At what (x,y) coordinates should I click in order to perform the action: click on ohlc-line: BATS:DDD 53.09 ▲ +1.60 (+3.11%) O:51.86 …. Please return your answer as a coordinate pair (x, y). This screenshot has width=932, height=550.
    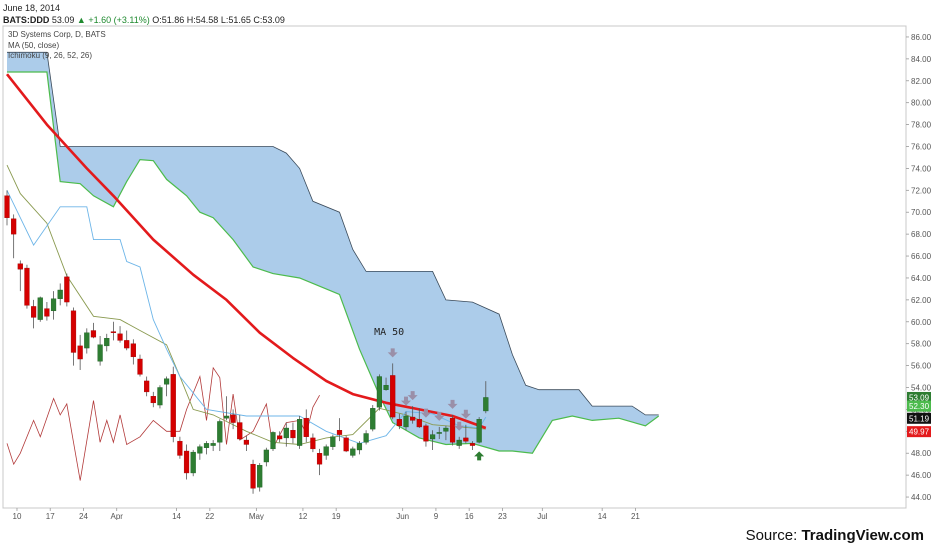
    Looking at the image, I should click on (144, 20).